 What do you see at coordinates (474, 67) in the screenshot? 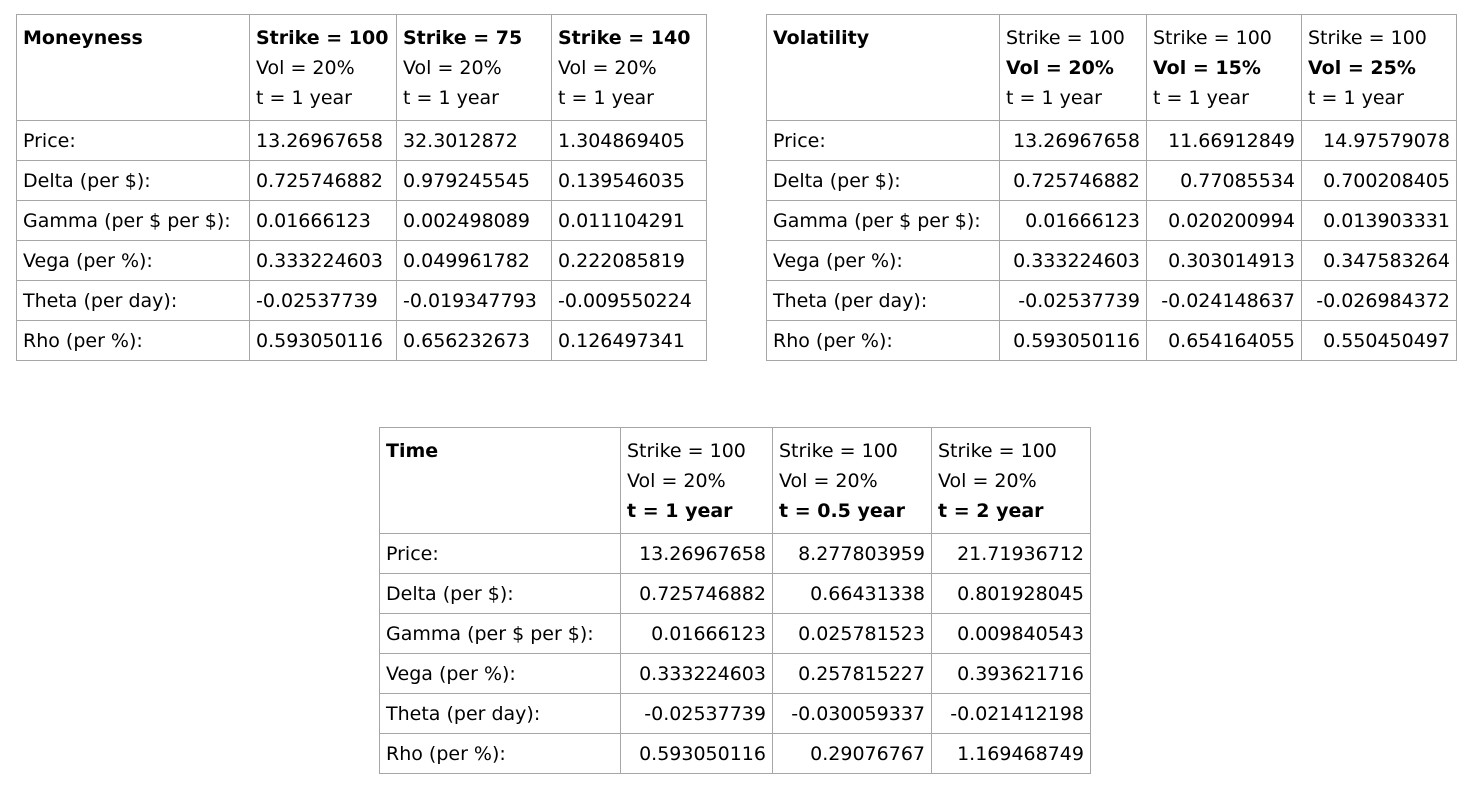
I see `moneyness-col-2: Strike = 75 Vol = 20% t = 1 year` at bounding box center [474, 67].